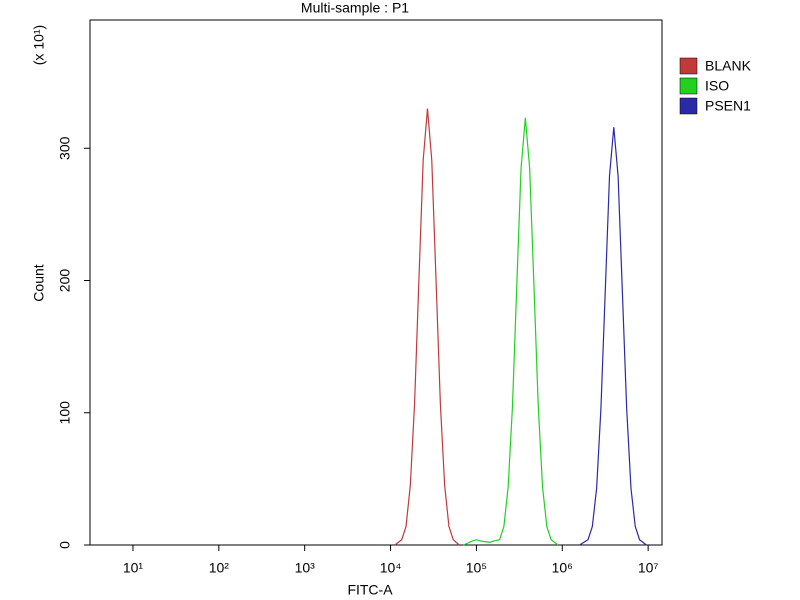 The image size is (800, 600). What do you see at coordinates (39, 45) in the screenshot?
I see `y-multiplier: (x 10¹)` at bounding box center [39, 45].